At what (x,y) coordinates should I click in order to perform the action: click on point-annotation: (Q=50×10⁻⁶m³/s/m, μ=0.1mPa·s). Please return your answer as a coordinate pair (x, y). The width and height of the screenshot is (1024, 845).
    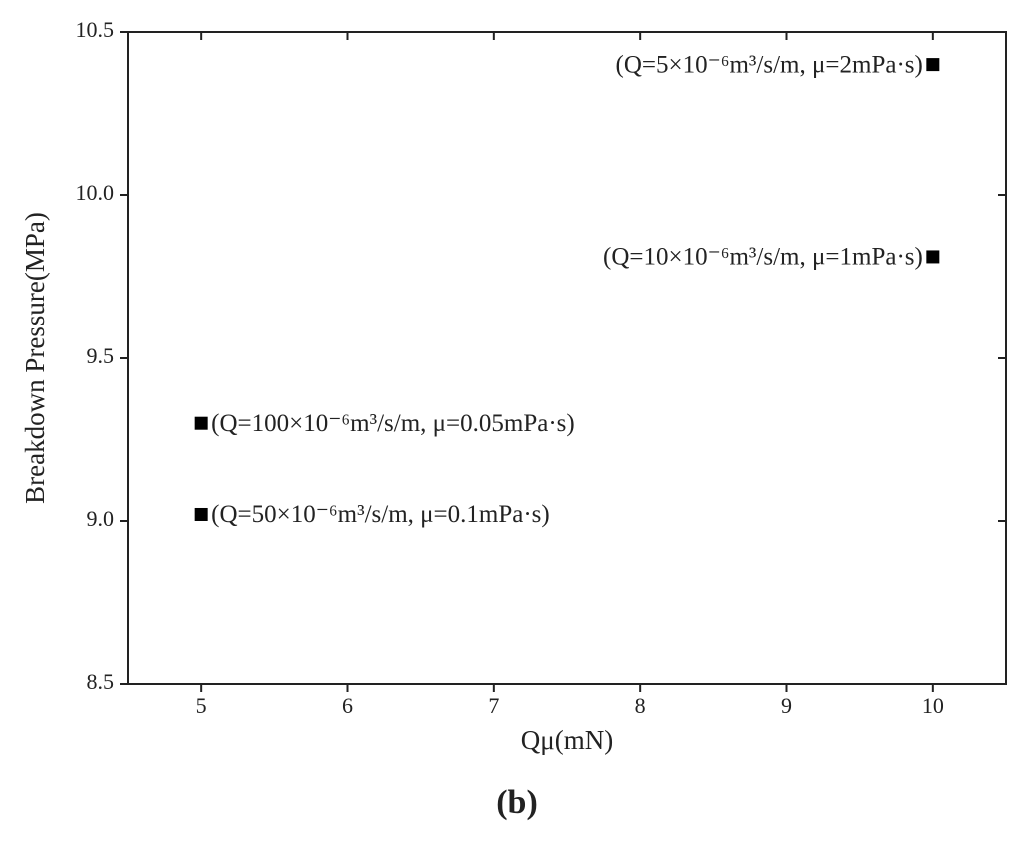
    Looking at the image, I should click on (380, 514).